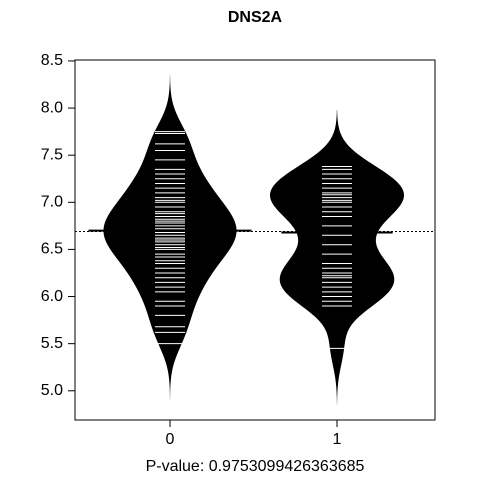 The image size is (480, 480). What do you see at coordinates (52, 249) in the screenshot?
I see `y-tick-label: 6.5` at bounding box center [52, 249].